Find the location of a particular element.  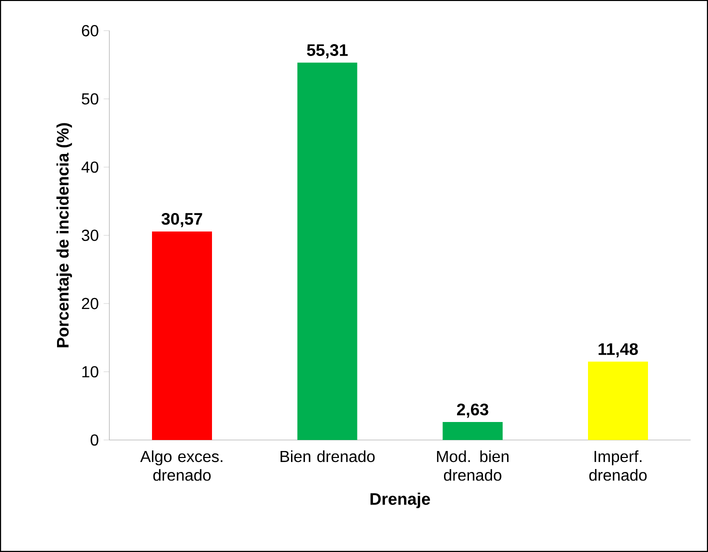

y-tick-label: 40 is located at coordinates (90, 167).